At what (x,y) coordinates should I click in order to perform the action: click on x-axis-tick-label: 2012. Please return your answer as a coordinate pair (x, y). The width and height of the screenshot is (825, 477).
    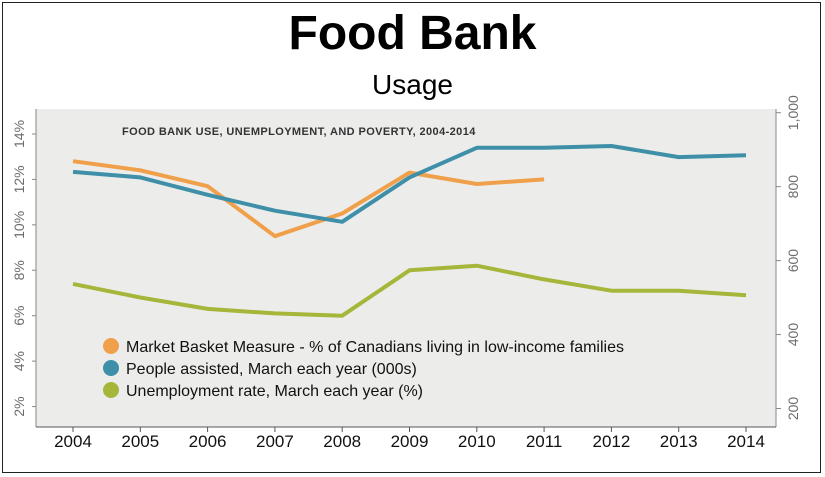
    Looking at the image, I should click on (611, 441).